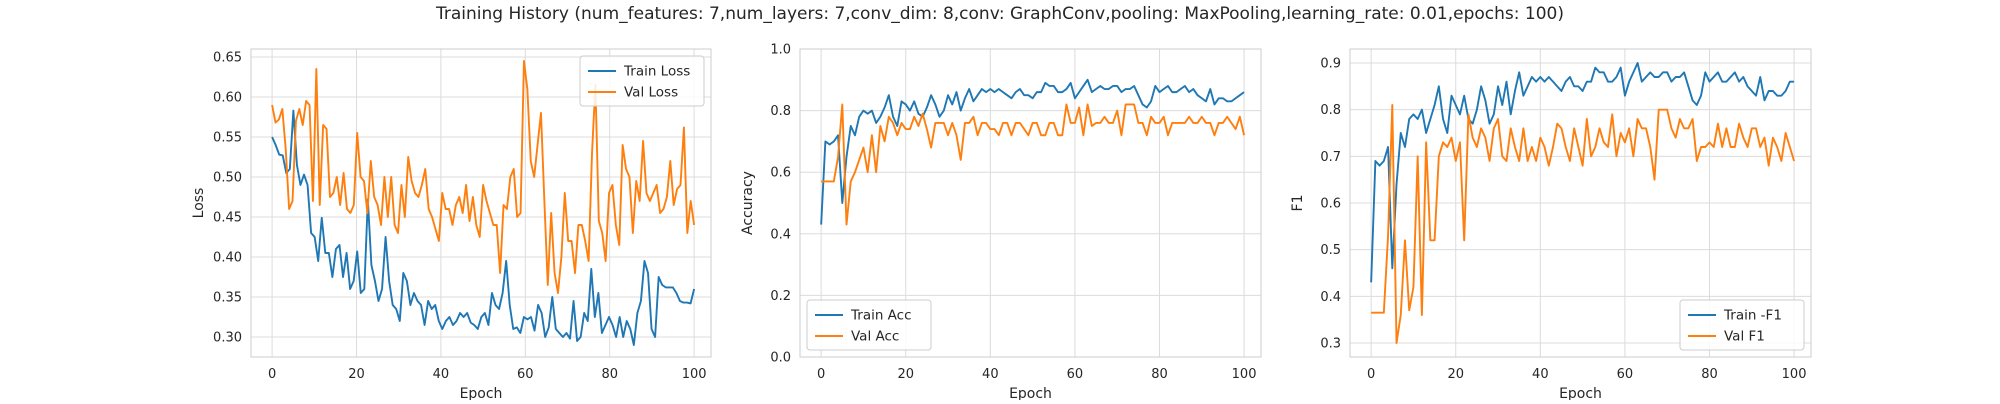  I want to click on legend: Train Acc Val Acc, so click(869, 325).